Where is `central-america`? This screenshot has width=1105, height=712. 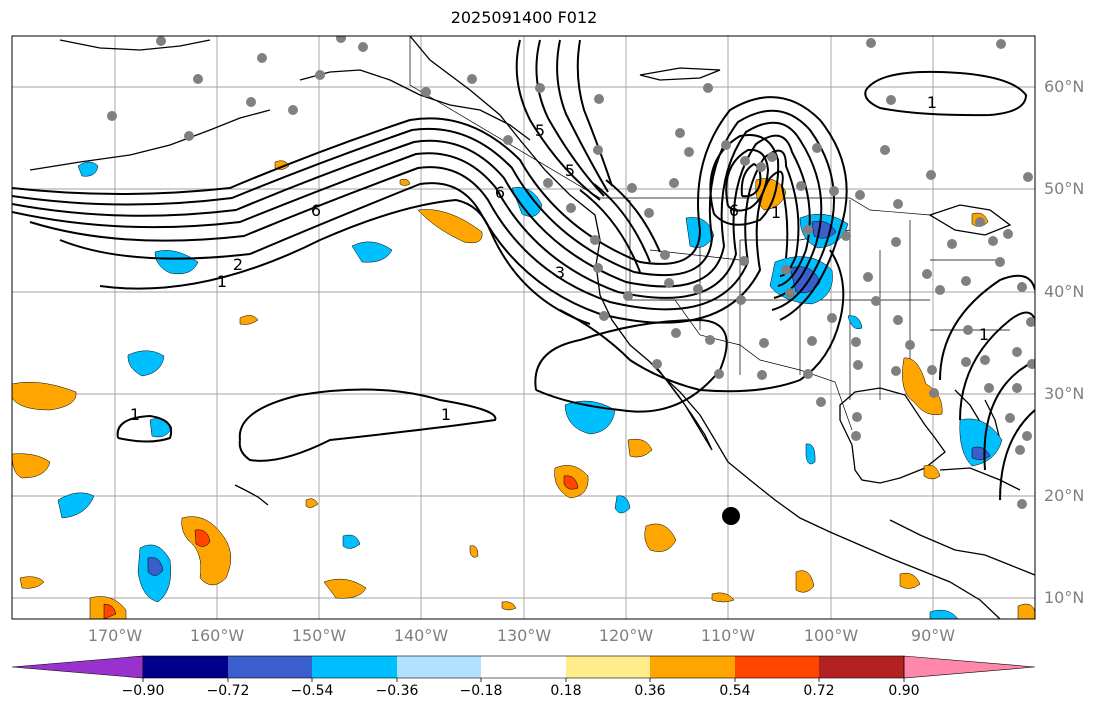
central-america is located at coordinates (962, 547).